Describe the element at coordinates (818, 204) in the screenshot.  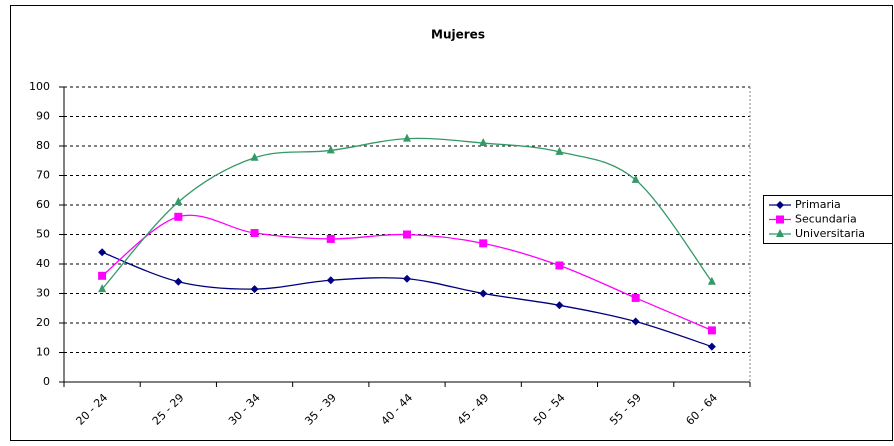
I see `legend-label: Primaria` at that location.